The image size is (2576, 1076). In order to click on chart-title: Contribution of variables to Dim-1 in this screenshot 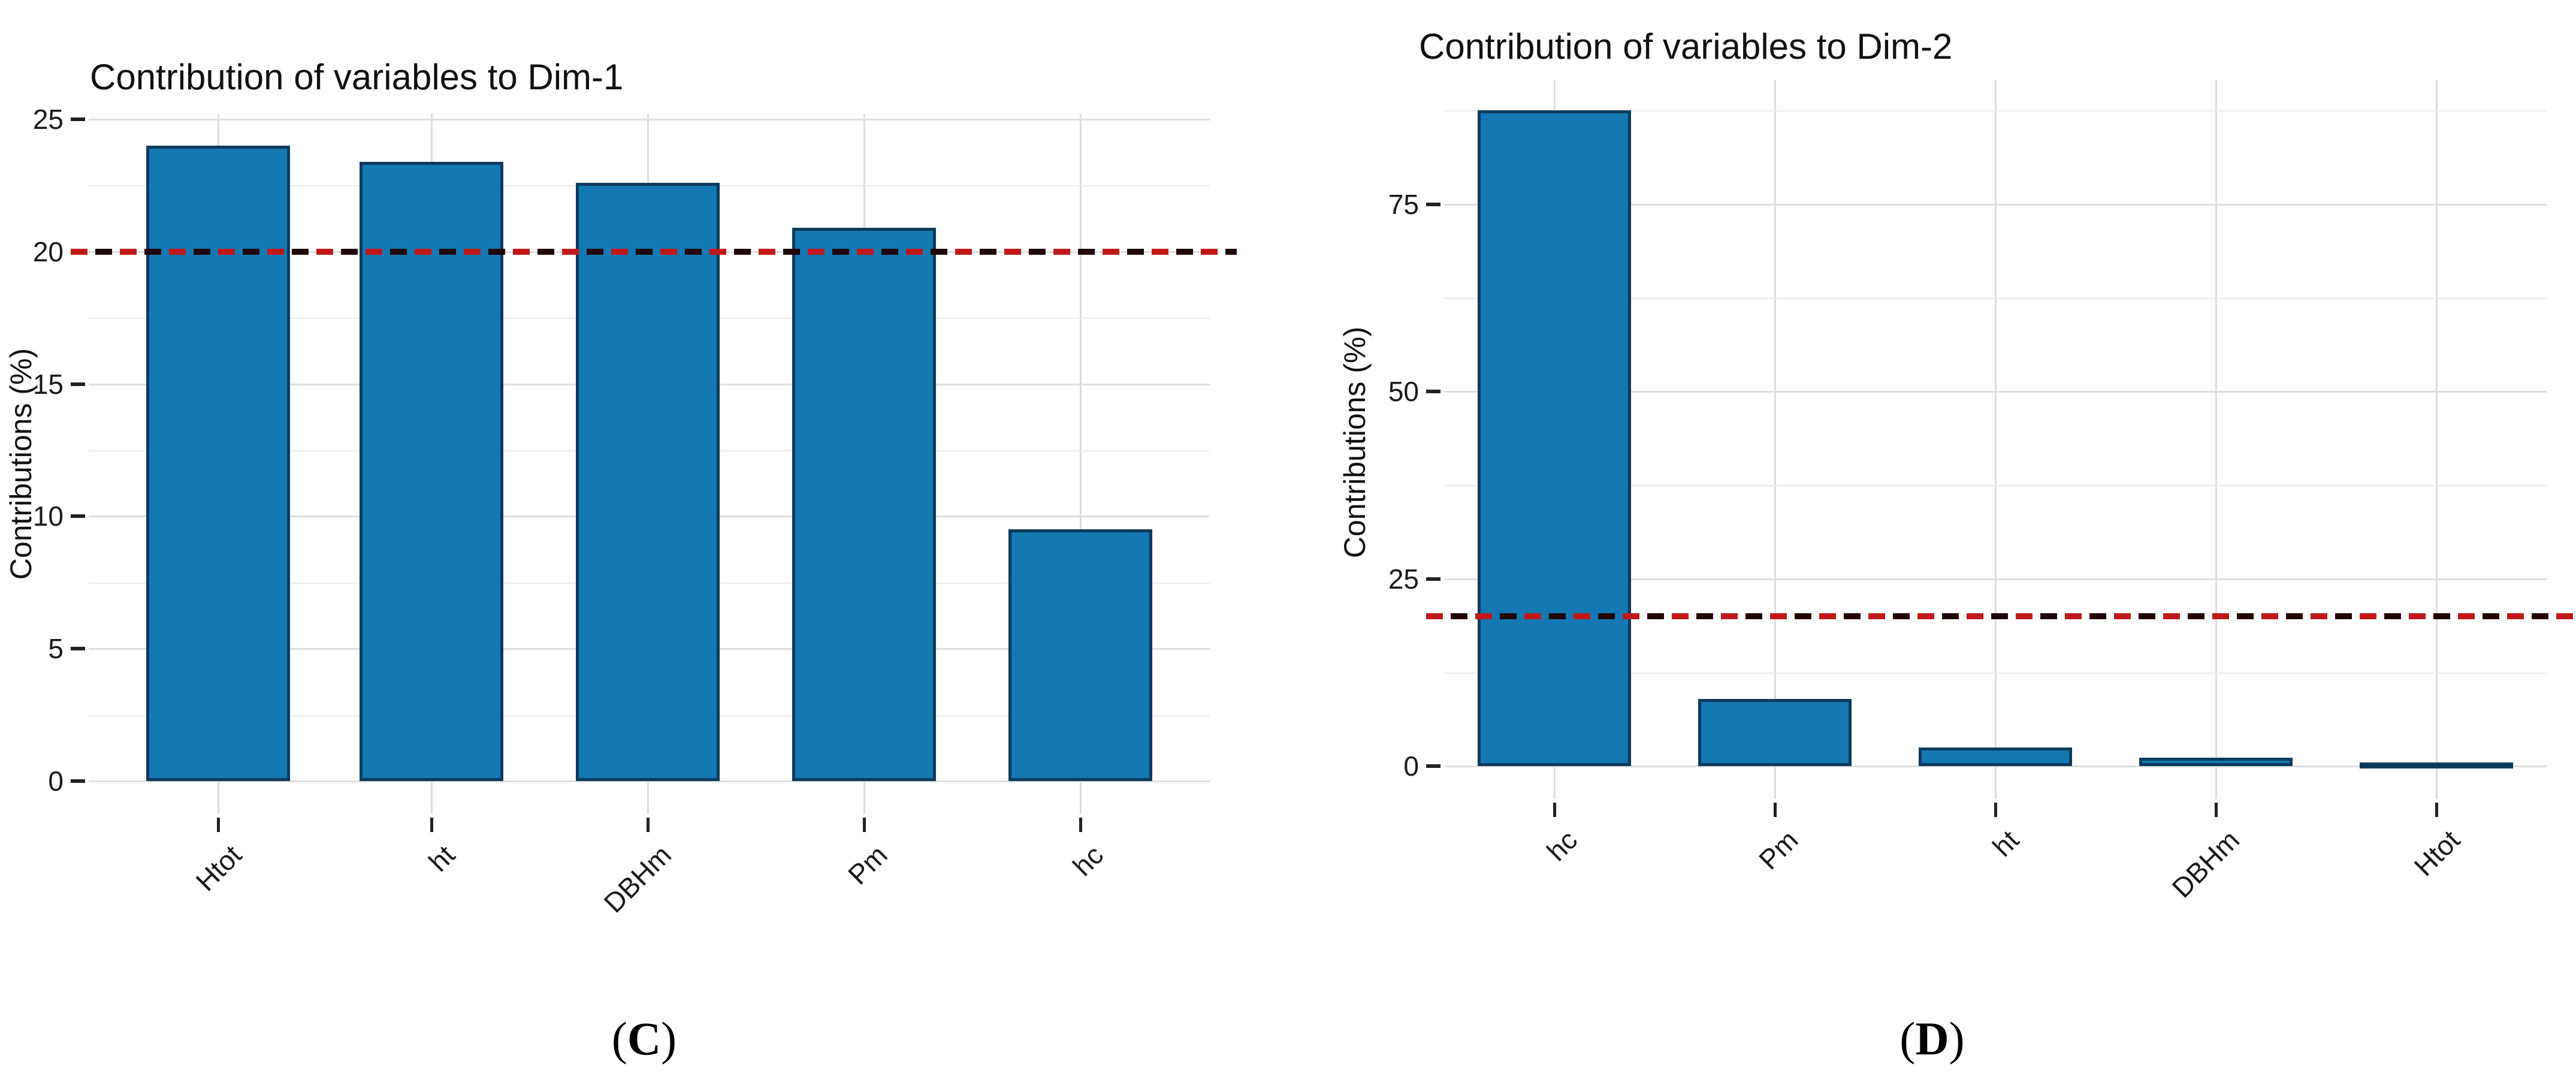, I will do `click(357, 77)`.